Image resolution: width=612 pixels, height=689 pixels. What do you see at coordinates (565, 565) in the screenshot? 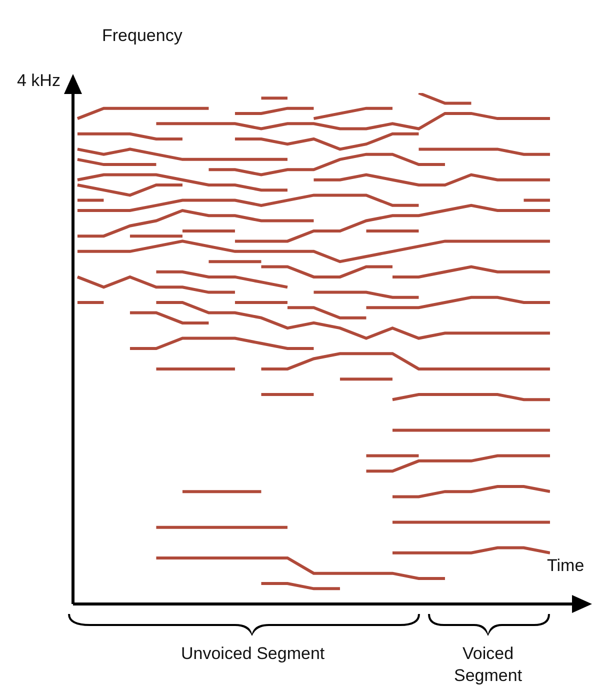
I see `x-axis-title: Time` at bounding box center [565, 565].